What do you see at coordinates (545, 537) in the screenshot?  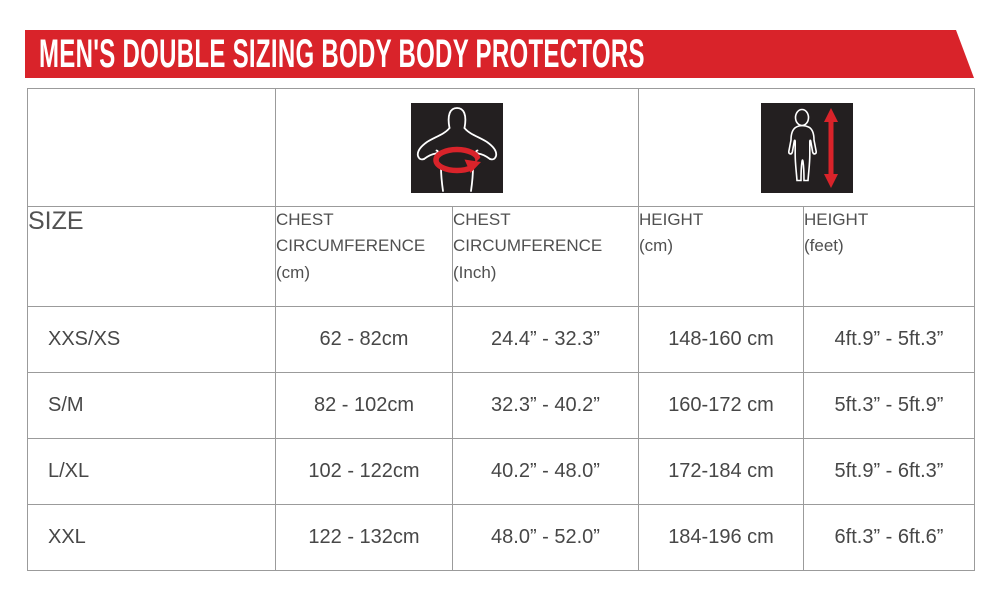 I see `chest-inch-cell: 48.0” - 52.0”` at bounding box center [545, 537].